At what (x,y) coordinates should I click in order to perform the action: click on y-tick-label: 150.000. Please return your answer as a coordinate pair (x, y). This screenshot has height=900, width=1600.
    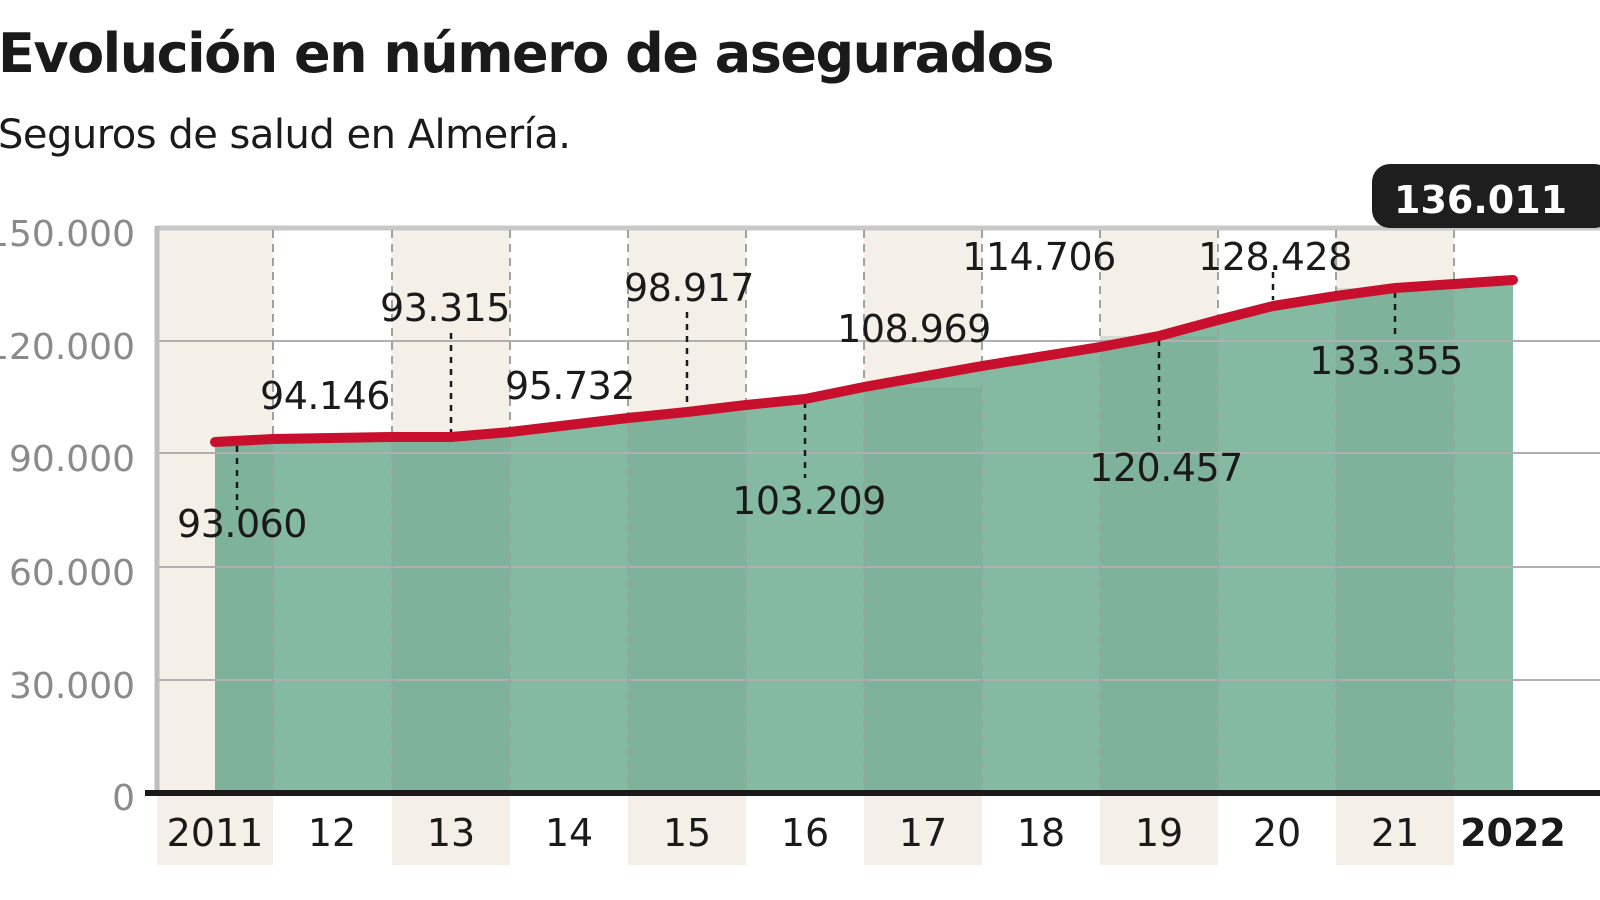
    Looking at the image, I should click on (67, 234).